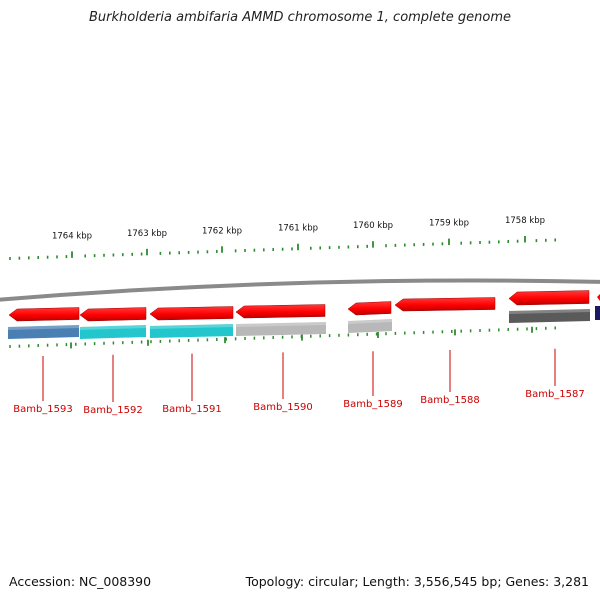  I want to click on feature-track, so click(299, 324).